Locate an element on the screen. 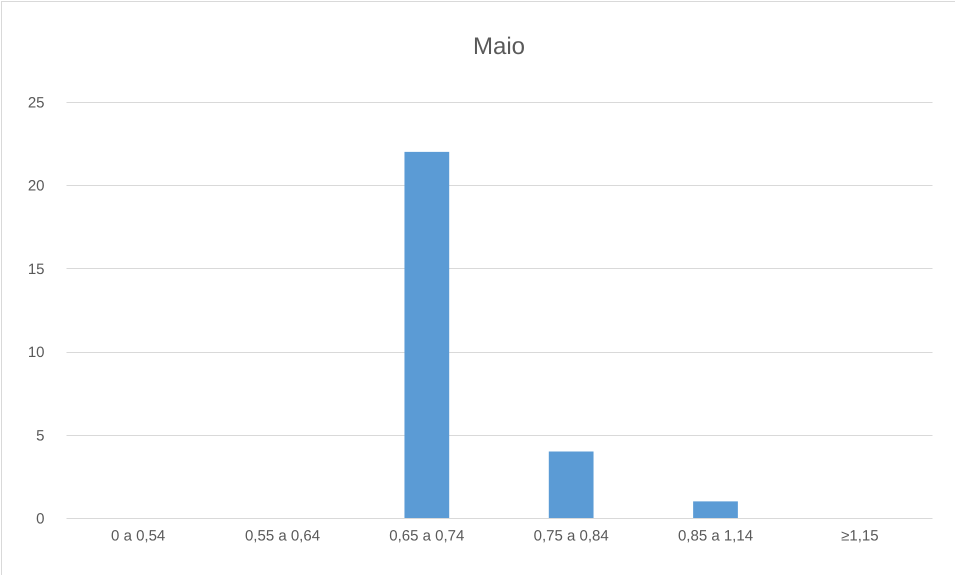 The width and height of the screenshot is (958, 578). y-tick-label: 0 is located at coordinates (40, 519).